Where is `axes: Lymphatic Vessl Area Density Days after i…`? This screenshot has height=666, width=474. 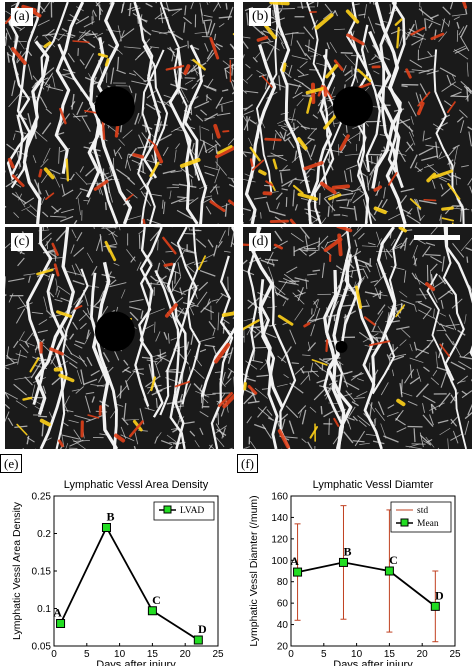 axes: Lymphatic Vessl Area Density Days after i… is located at coordinates (117, 572).